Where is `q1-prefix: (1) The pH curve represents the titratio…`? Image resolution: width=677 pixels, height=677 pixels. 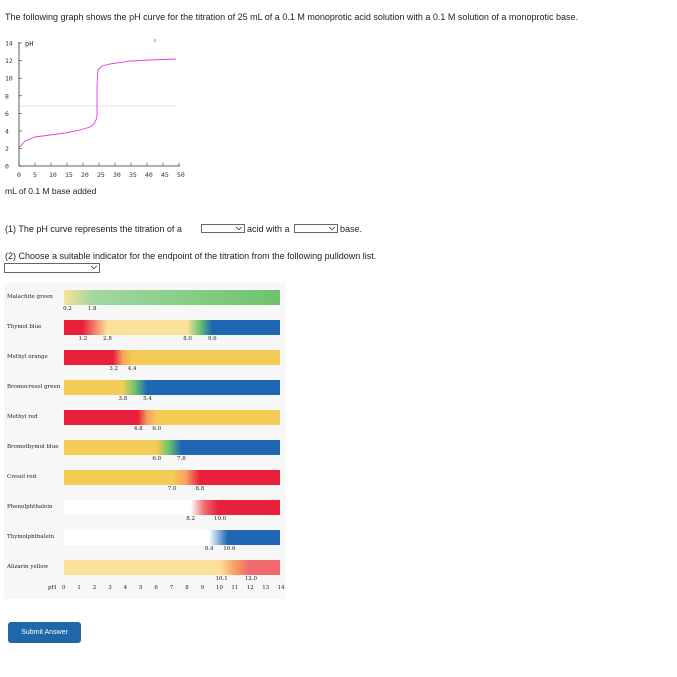
q1-prefix: (1) The pH curve represents the titratio… is located at coordinates (93, 229).